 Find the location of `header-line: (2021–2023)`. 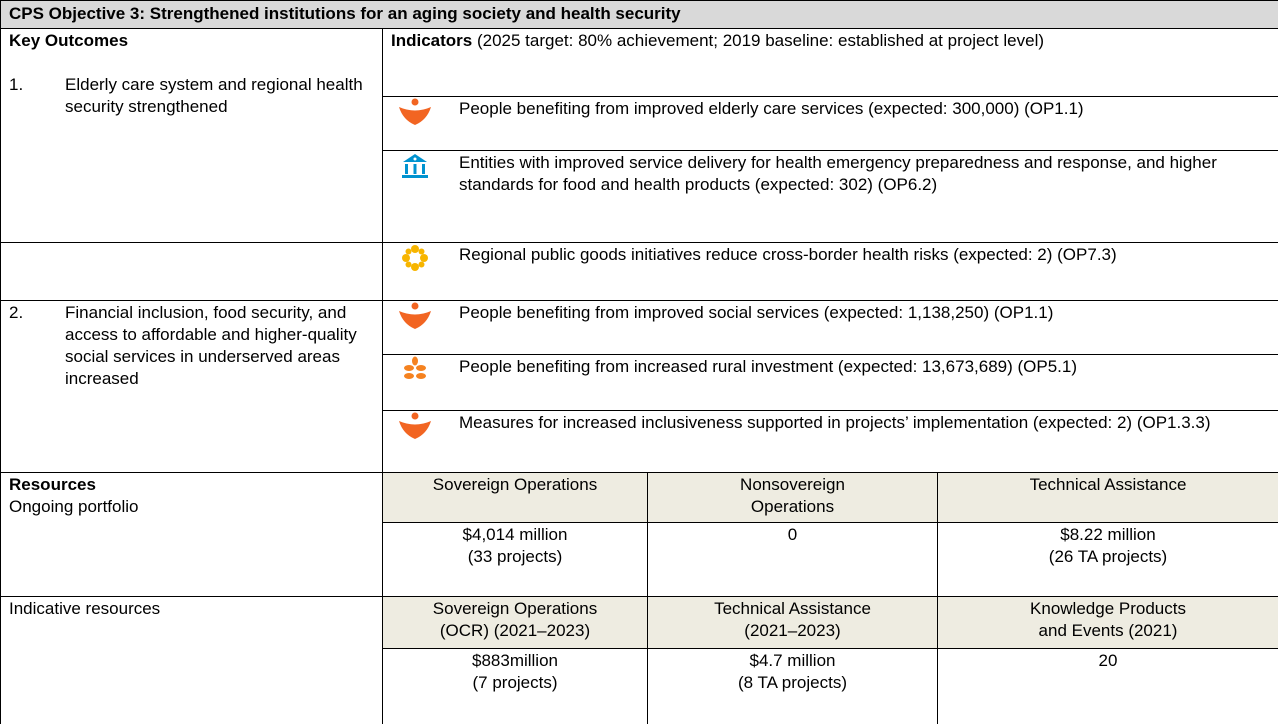

header-line: (2021–2023) is located at coordinates (792, 630).